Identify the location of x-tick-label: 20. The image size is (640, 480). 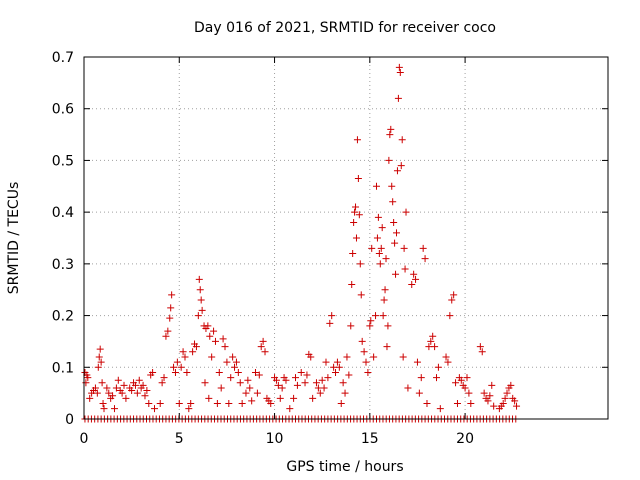
(465, 439).